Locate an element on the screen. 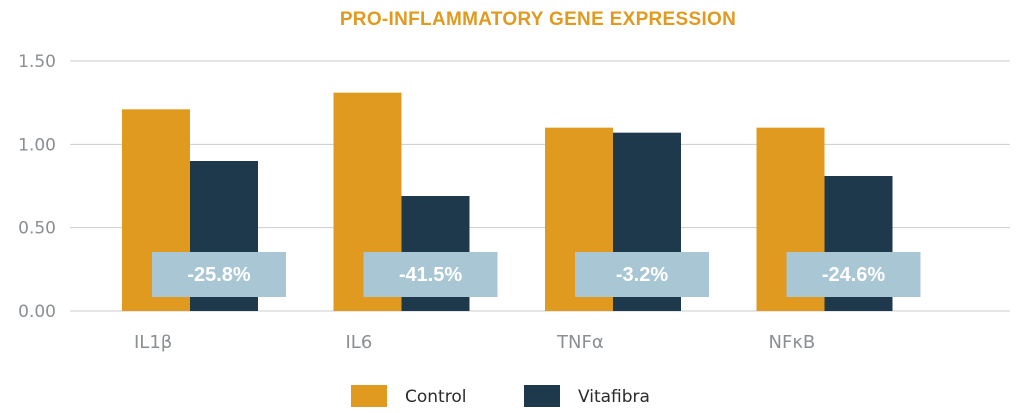 The image size is (1024, 413). legend-swatch-vitafibra is located at coordinates (542, 396).